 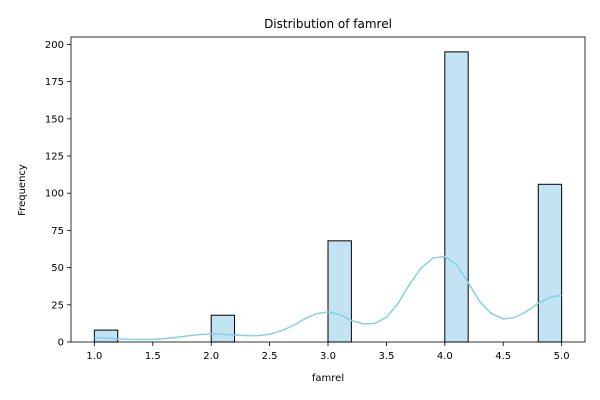 What do you see at coordinates (54, 45) in the screenshot?
I see `y-tick-label: 200` at bounding box center [54, 45].